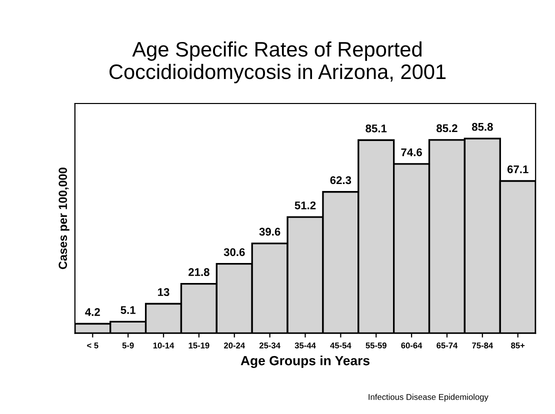 Image resolution: width=555 pixels, height=414 pixels. Describe the element at coordinates (128, 310) in the screenshot. I see `data-label: 5.1` at that location.